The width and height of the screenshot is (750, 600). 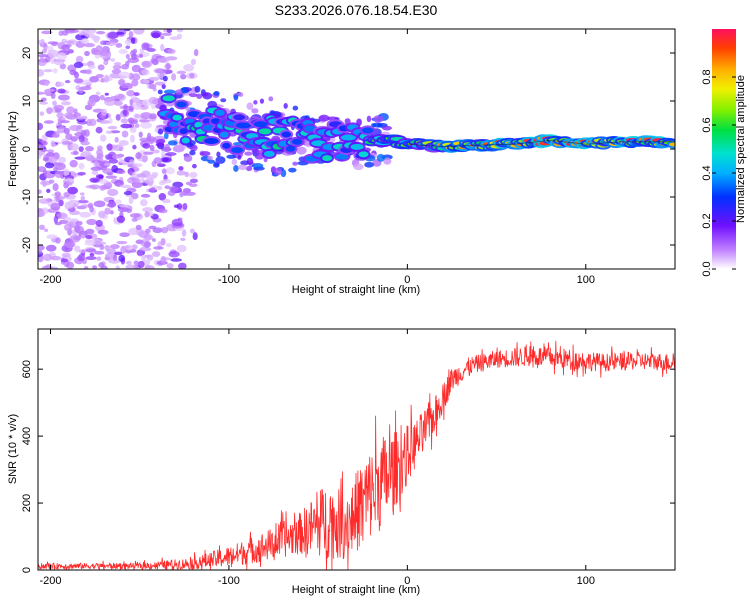 I want to click on colorbar-tick-label: 0.8, so click(x=707, y=76).